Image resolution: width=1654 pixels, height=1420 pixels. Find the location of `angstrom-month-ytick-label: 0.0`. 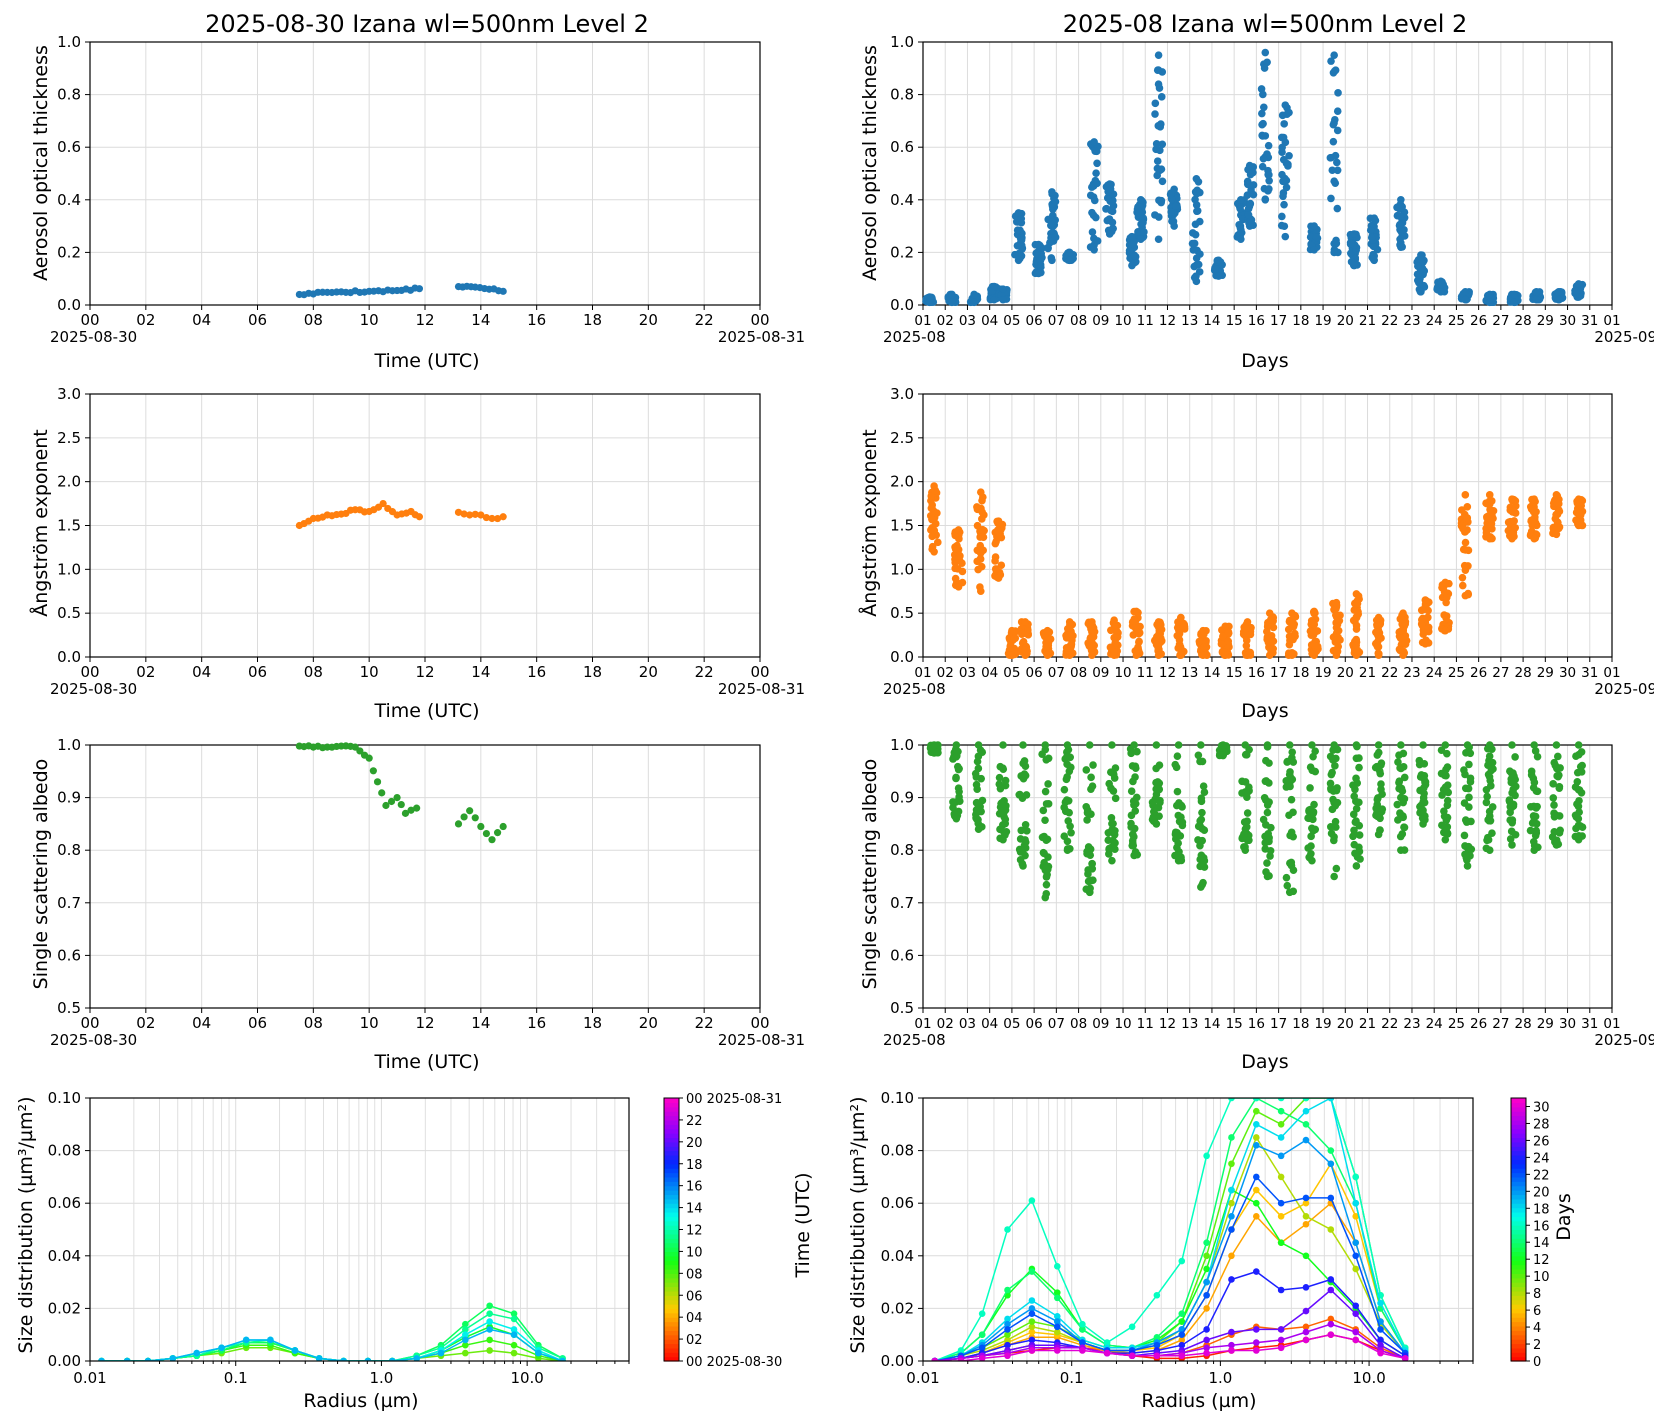

angstrom-month-ytick-label: 0.0 is located at coordinates (902, 657).